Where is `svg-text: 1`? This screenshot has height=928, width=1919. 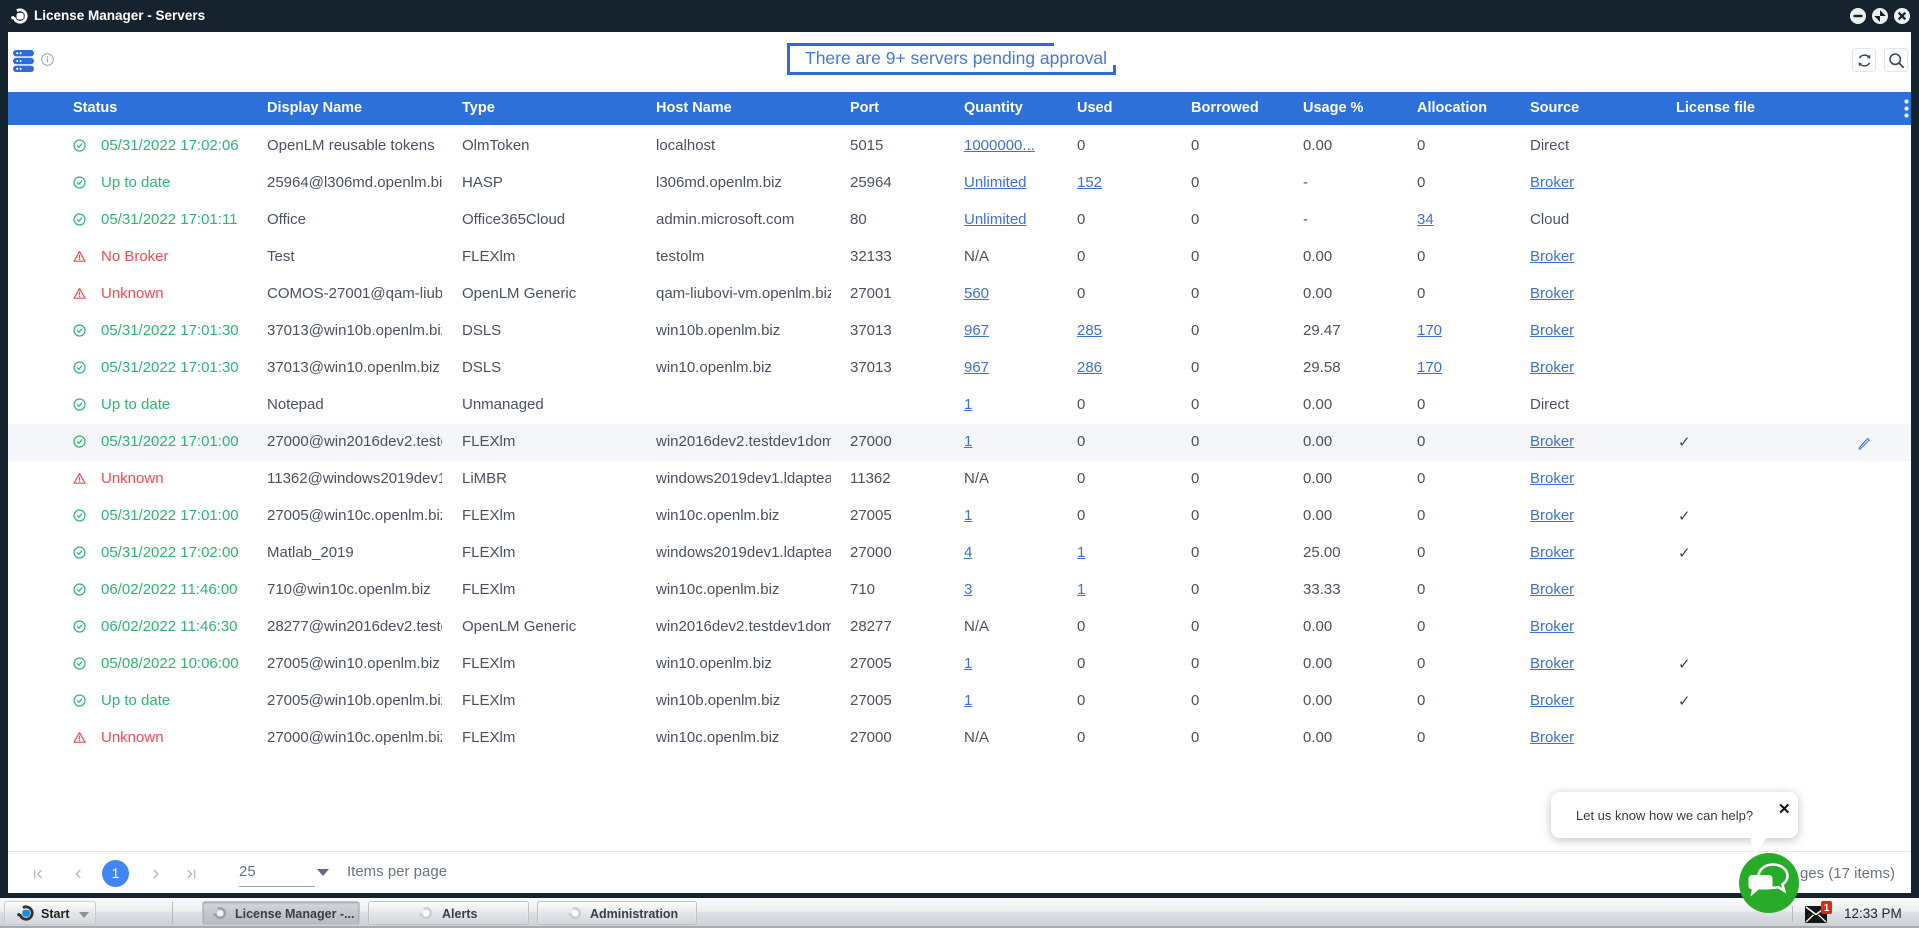
svg-text: 1 is located at coordinates (1827, 908).